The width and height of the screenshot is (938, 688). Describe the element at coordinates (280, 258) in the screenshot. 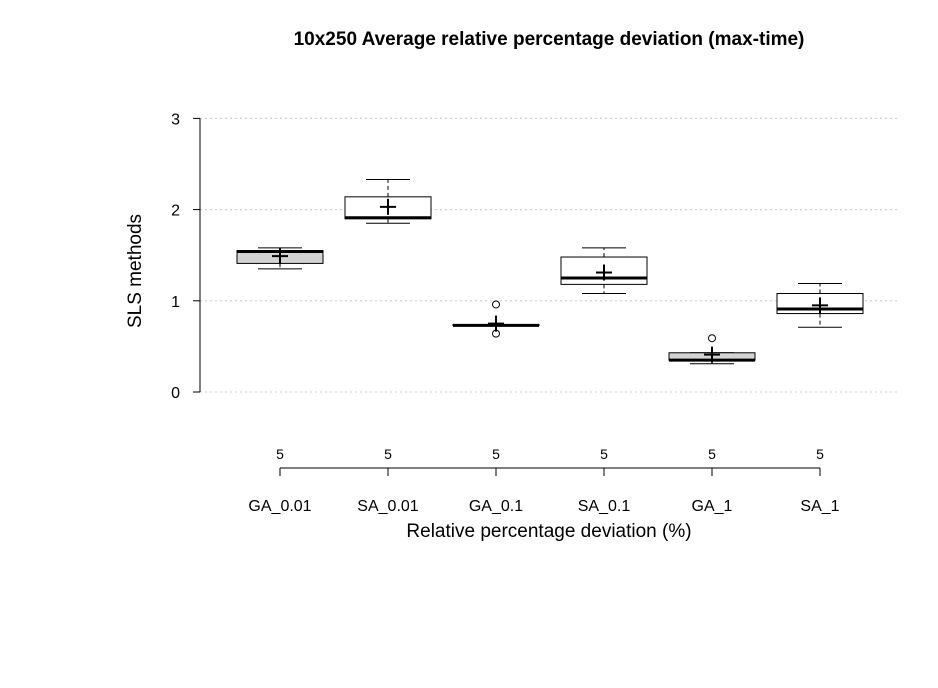

I see `box-GA_0.01` at that location.